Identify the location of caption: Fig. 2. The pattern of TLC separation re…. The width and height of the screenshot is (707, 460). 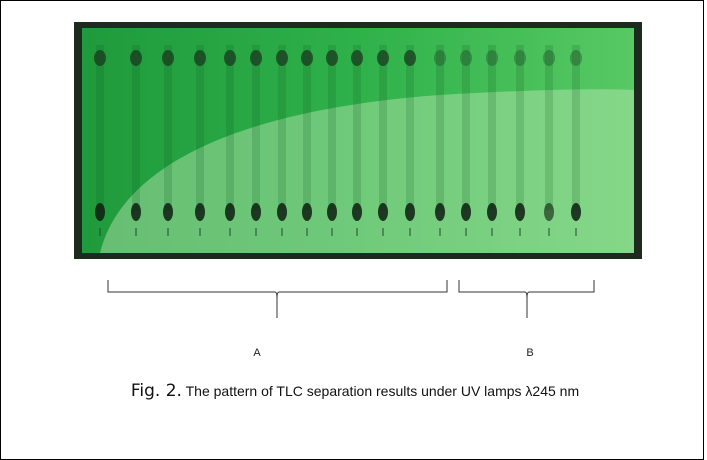
(355, 391).